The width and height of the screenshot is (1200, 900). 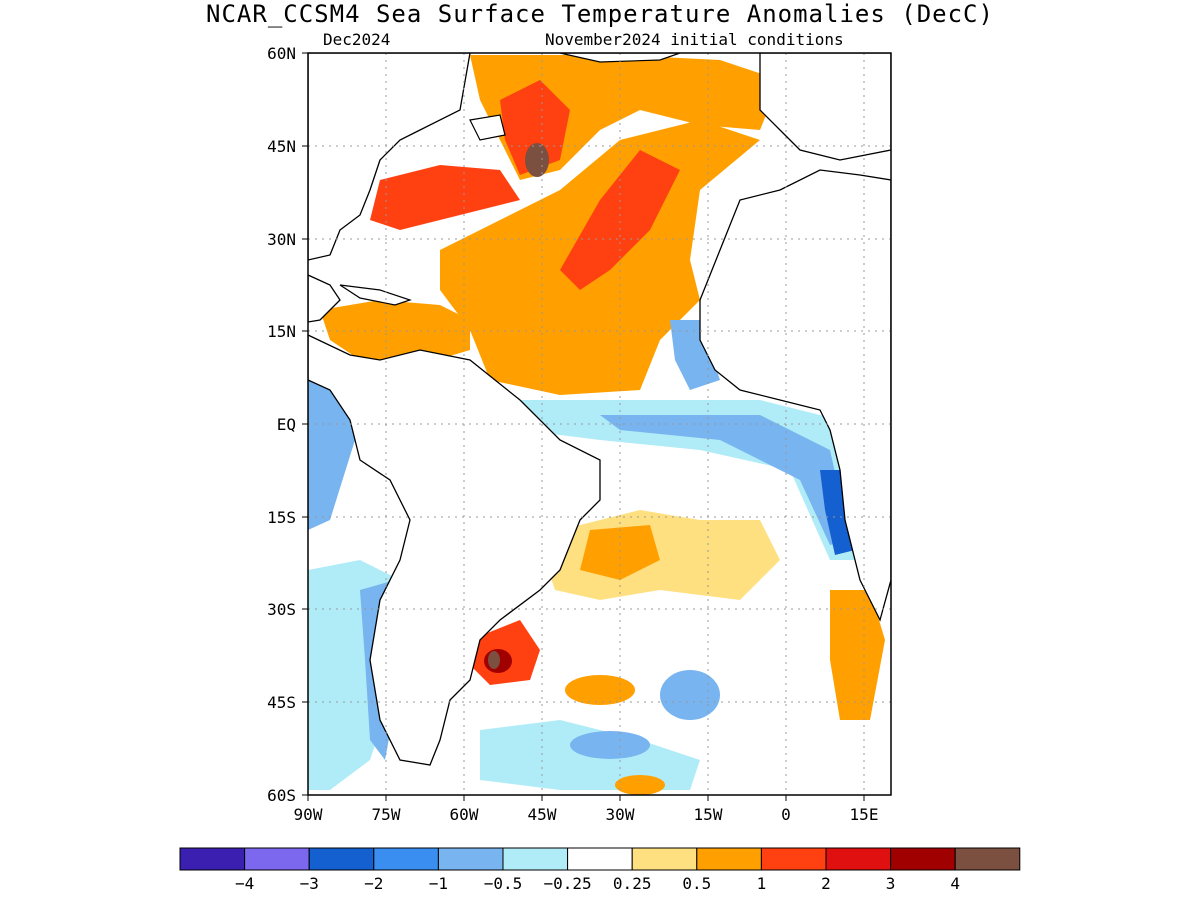 I want to click on colorbar-label: 3, so click(x=891, y=883).